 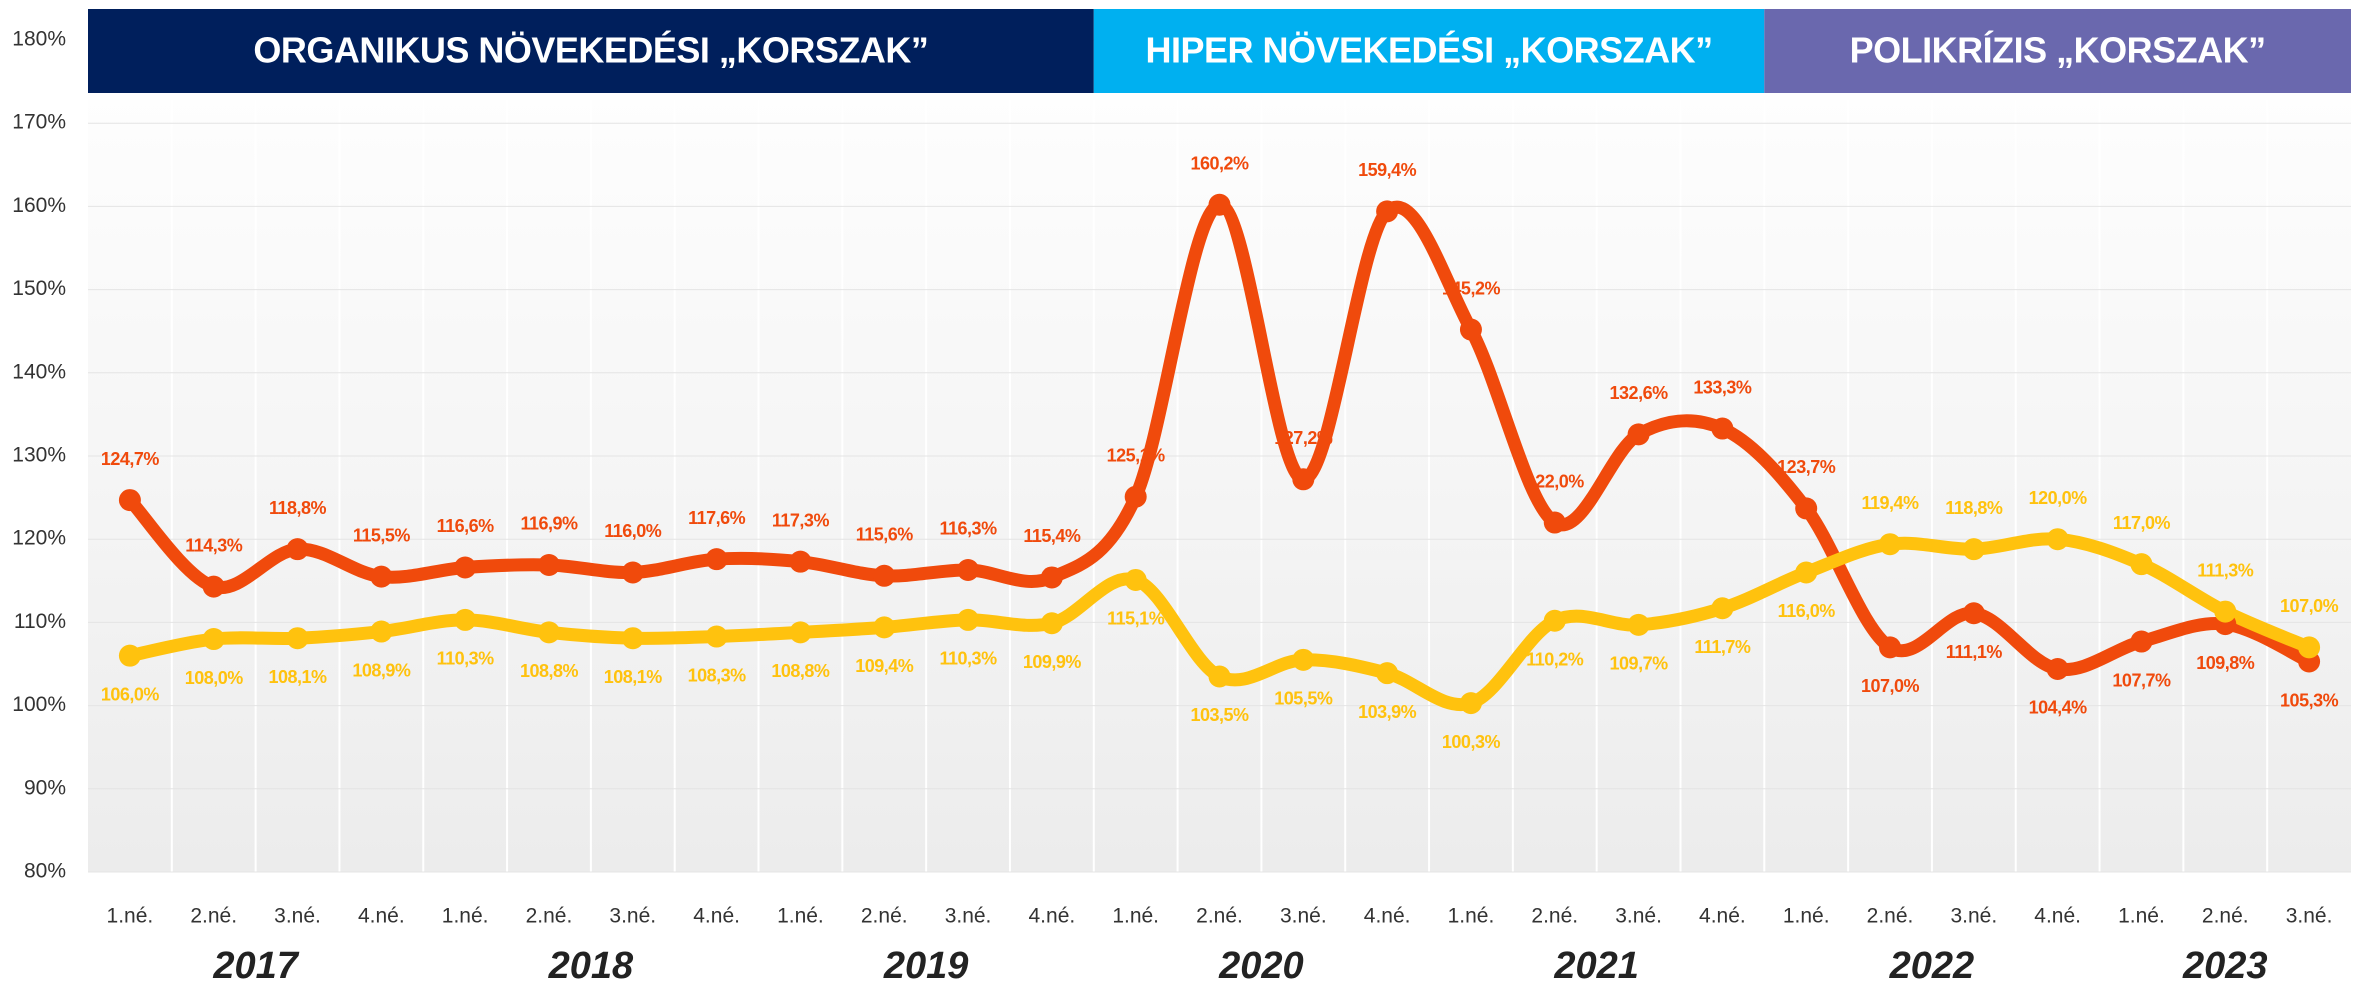 What do you see at coordinates (255, 965) in the screenshot?
I see `year-label: 2017` at bounding box center [255, 965].